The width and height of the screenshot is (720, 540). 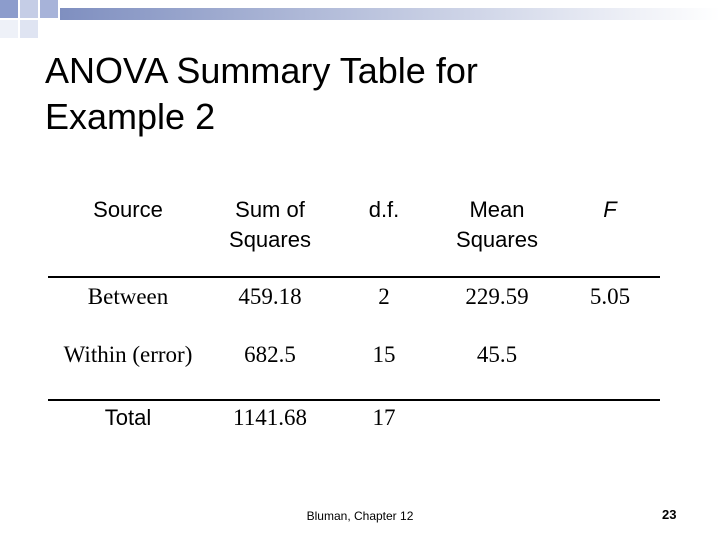 I want to click on column-header: Source, so click(x=128, y=209).